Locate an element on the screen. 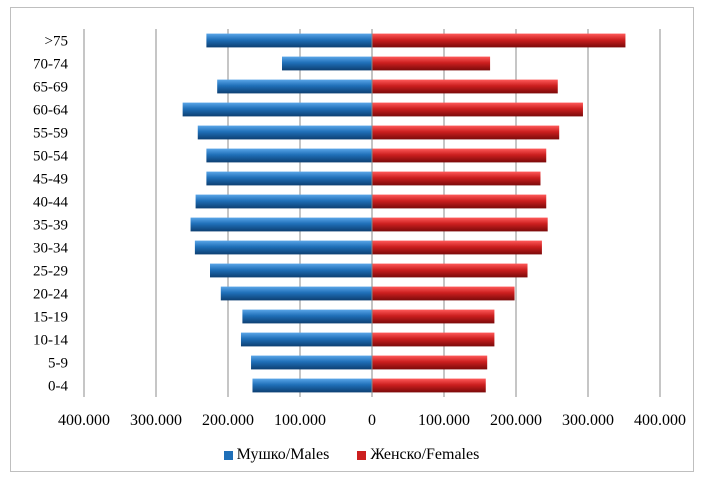 The height and width of the screenshot is (481, 703). category-label: >75 is located at coordinates (56, 42).